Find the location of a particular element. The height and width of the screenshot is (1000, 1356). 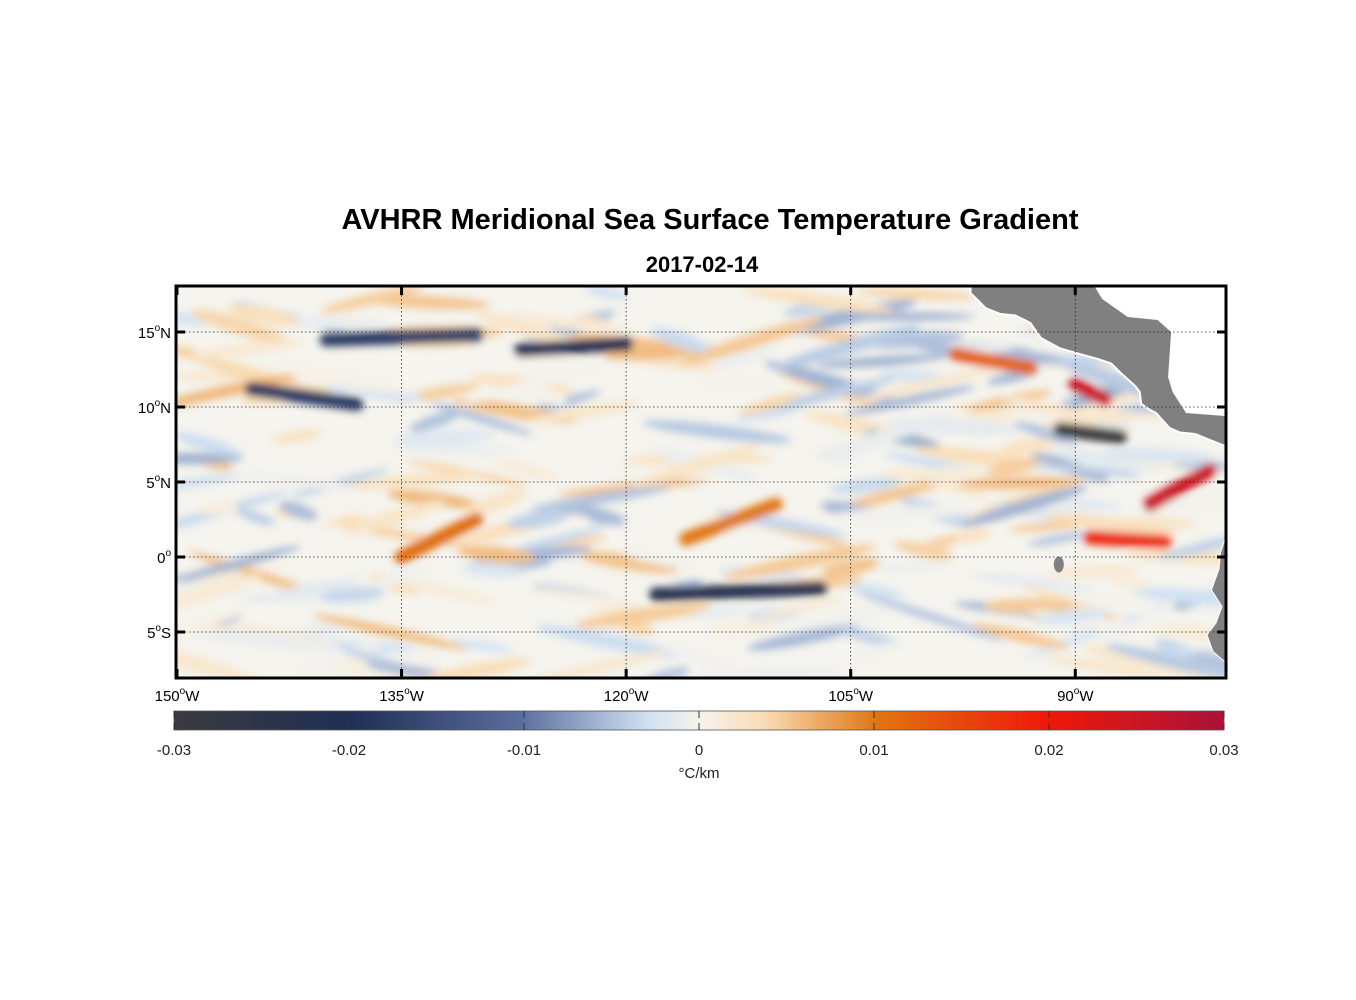

tick-degree-value: 90 is located at coordinates (1065, 696).